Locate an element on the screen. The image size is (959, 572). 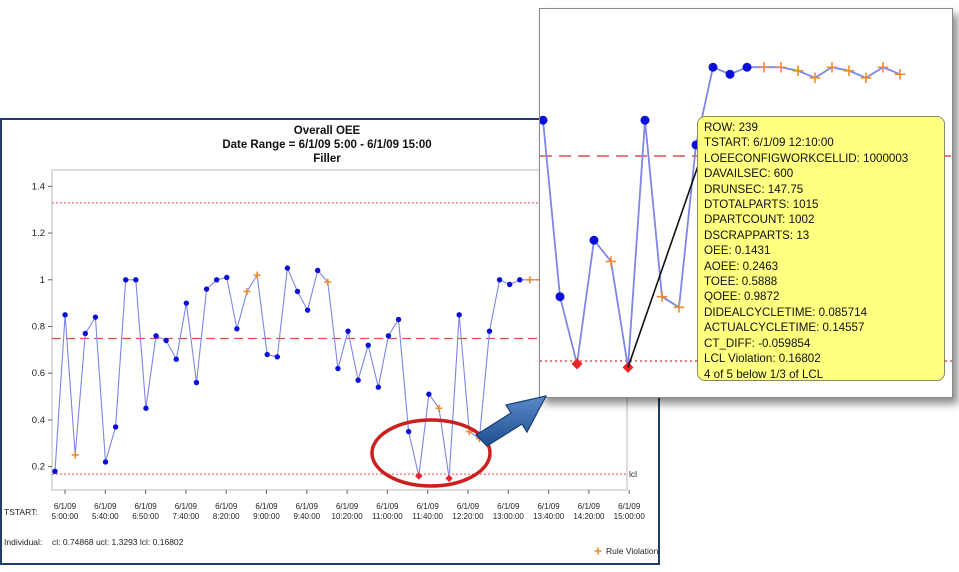
chart-subtitle-2: Filler is located at coordinates (327, 159).